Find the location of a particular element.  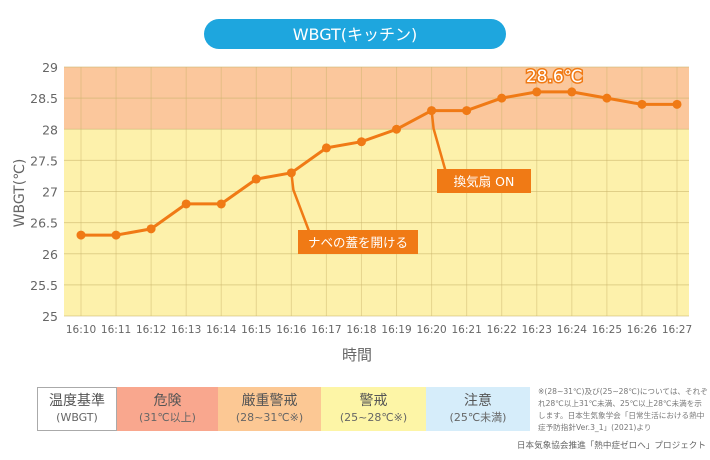

y-tick-0: 25 is located at coordinates (50, 316).